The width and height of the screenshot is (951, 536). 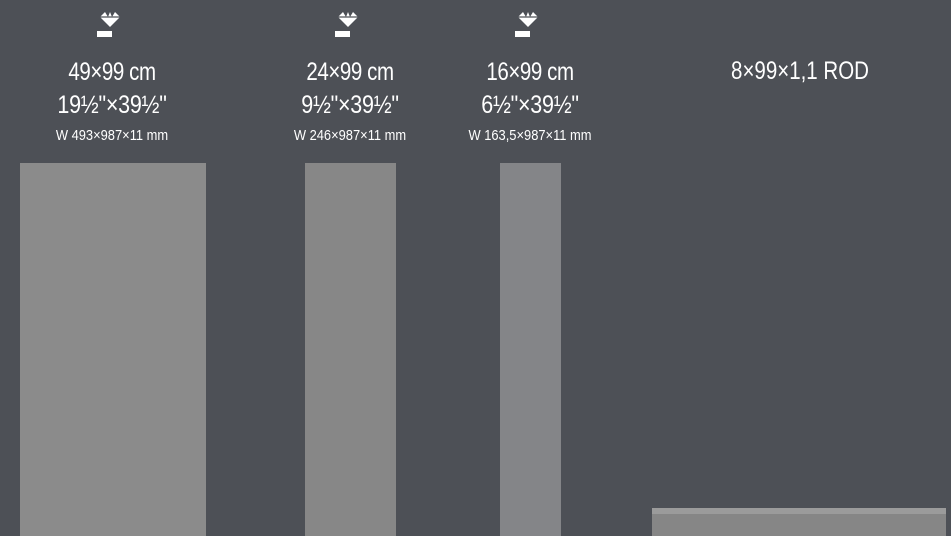 I want to click on rod-profile, so click(x=799, y=522).